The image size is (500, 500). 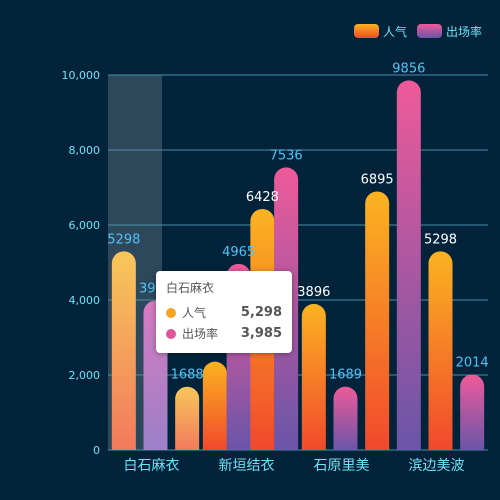 What do you see at coordinates (437, 466) in the screenshot?
I see `x-tick-label: 滨边美波` at bounding box center [437, 466].